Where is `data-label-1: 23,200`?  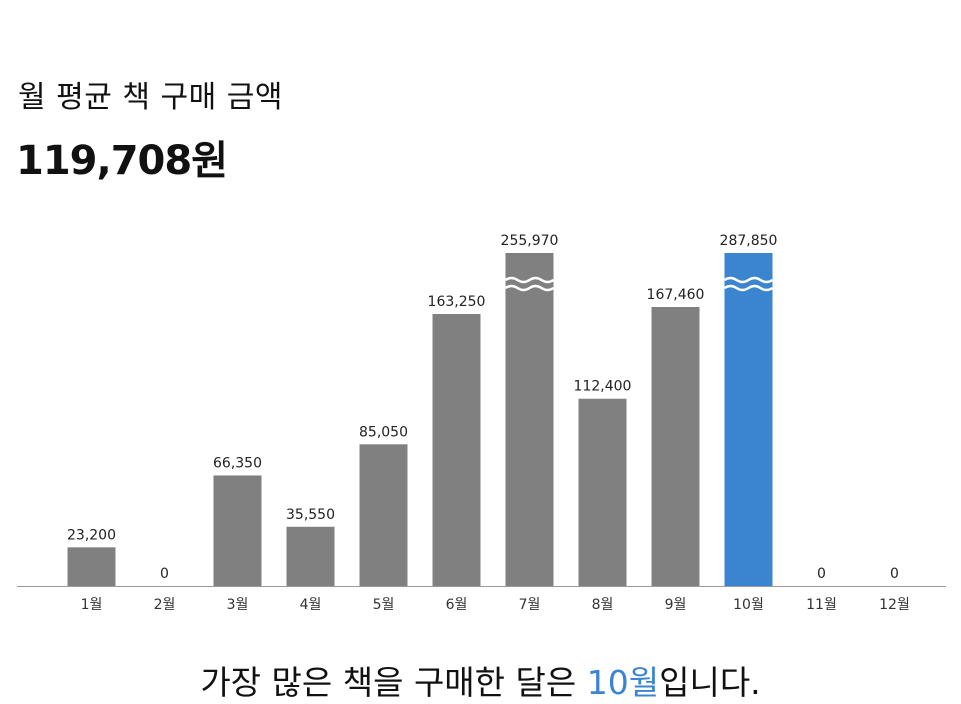 data-label-1: 23,200 is located at coordinates (91, 535).